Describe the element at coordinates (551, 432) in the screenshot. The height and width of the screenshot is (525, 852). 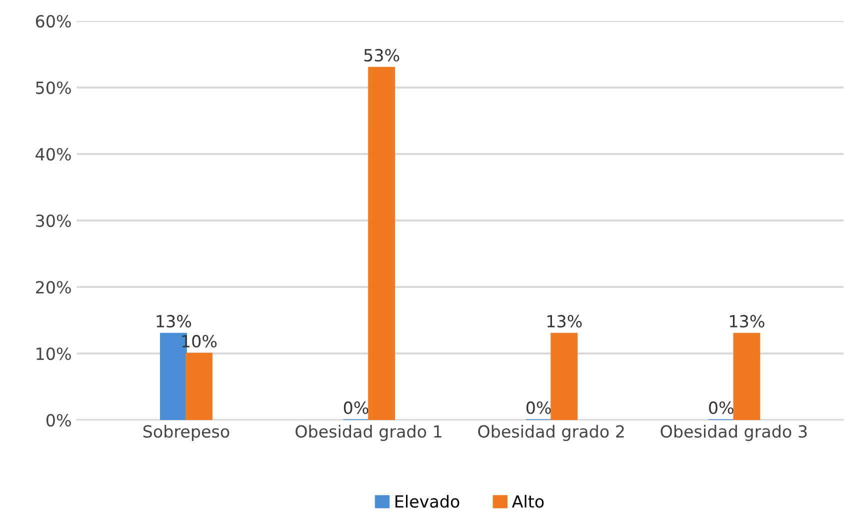
I see `x-tick-label: Obesidad grado 2` at that location.